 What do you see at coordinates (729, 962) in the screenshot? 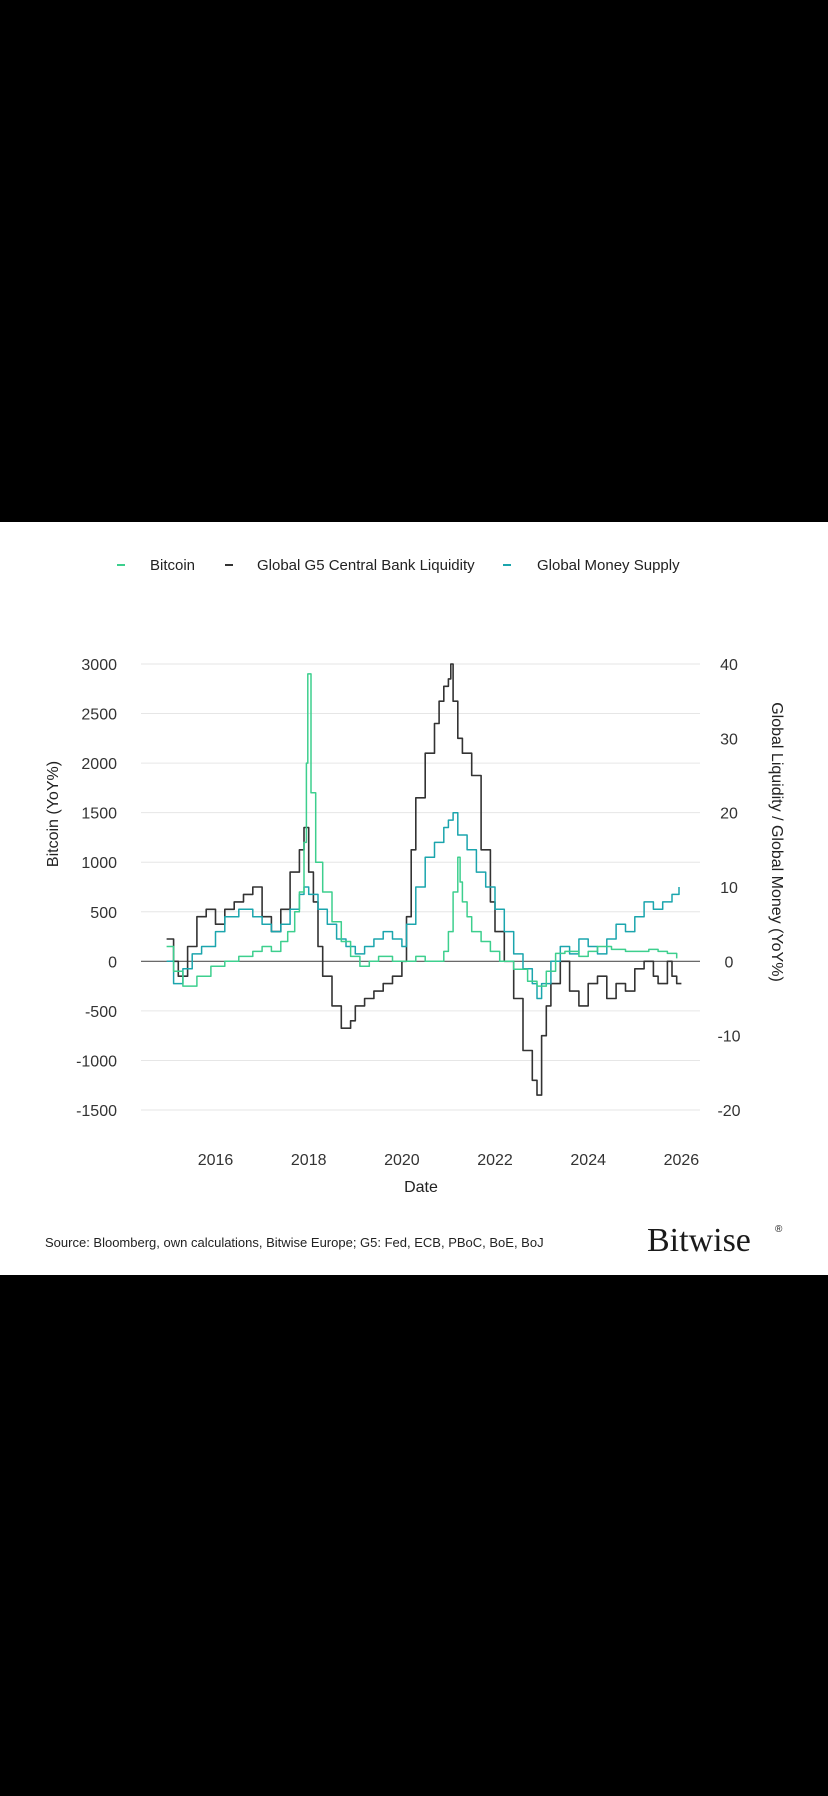
I see `y-right-tick-label: 0` at bounding box center [729, 962].